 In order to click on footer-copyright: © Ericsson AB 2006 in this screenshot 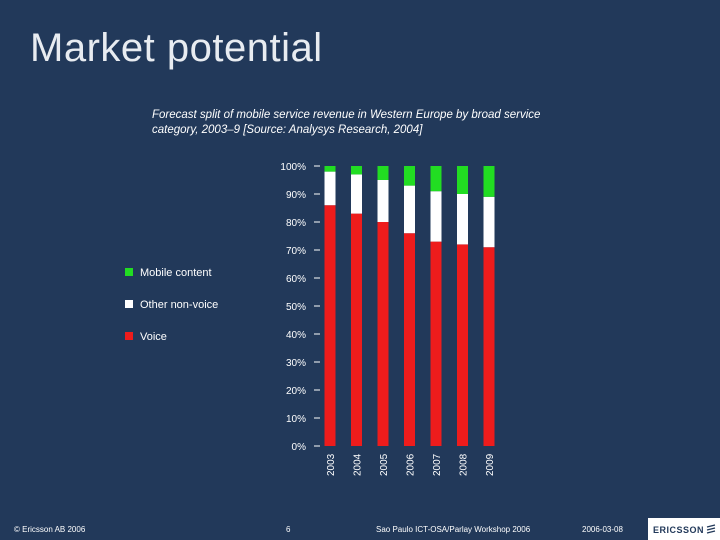, I will do `click(50, 529)`.